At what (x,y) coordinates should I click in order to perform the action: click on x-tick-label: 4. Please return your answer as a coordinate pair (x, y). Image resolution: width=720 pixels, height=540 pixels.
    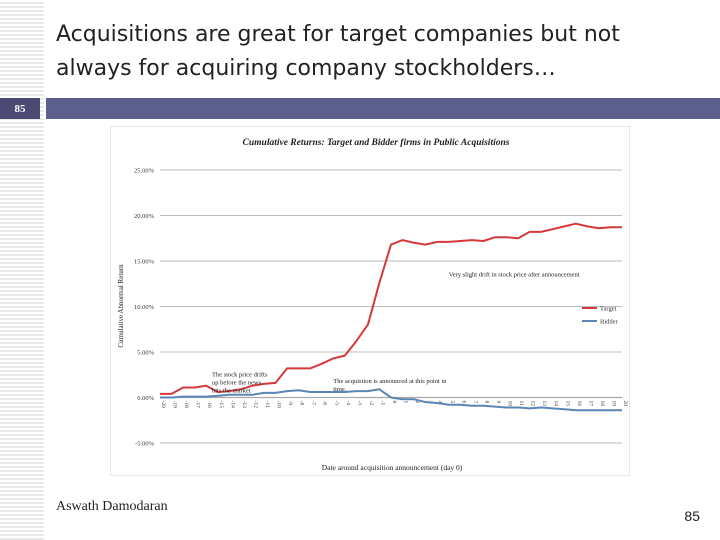
    Looking at the image, I should click on (440, 402).